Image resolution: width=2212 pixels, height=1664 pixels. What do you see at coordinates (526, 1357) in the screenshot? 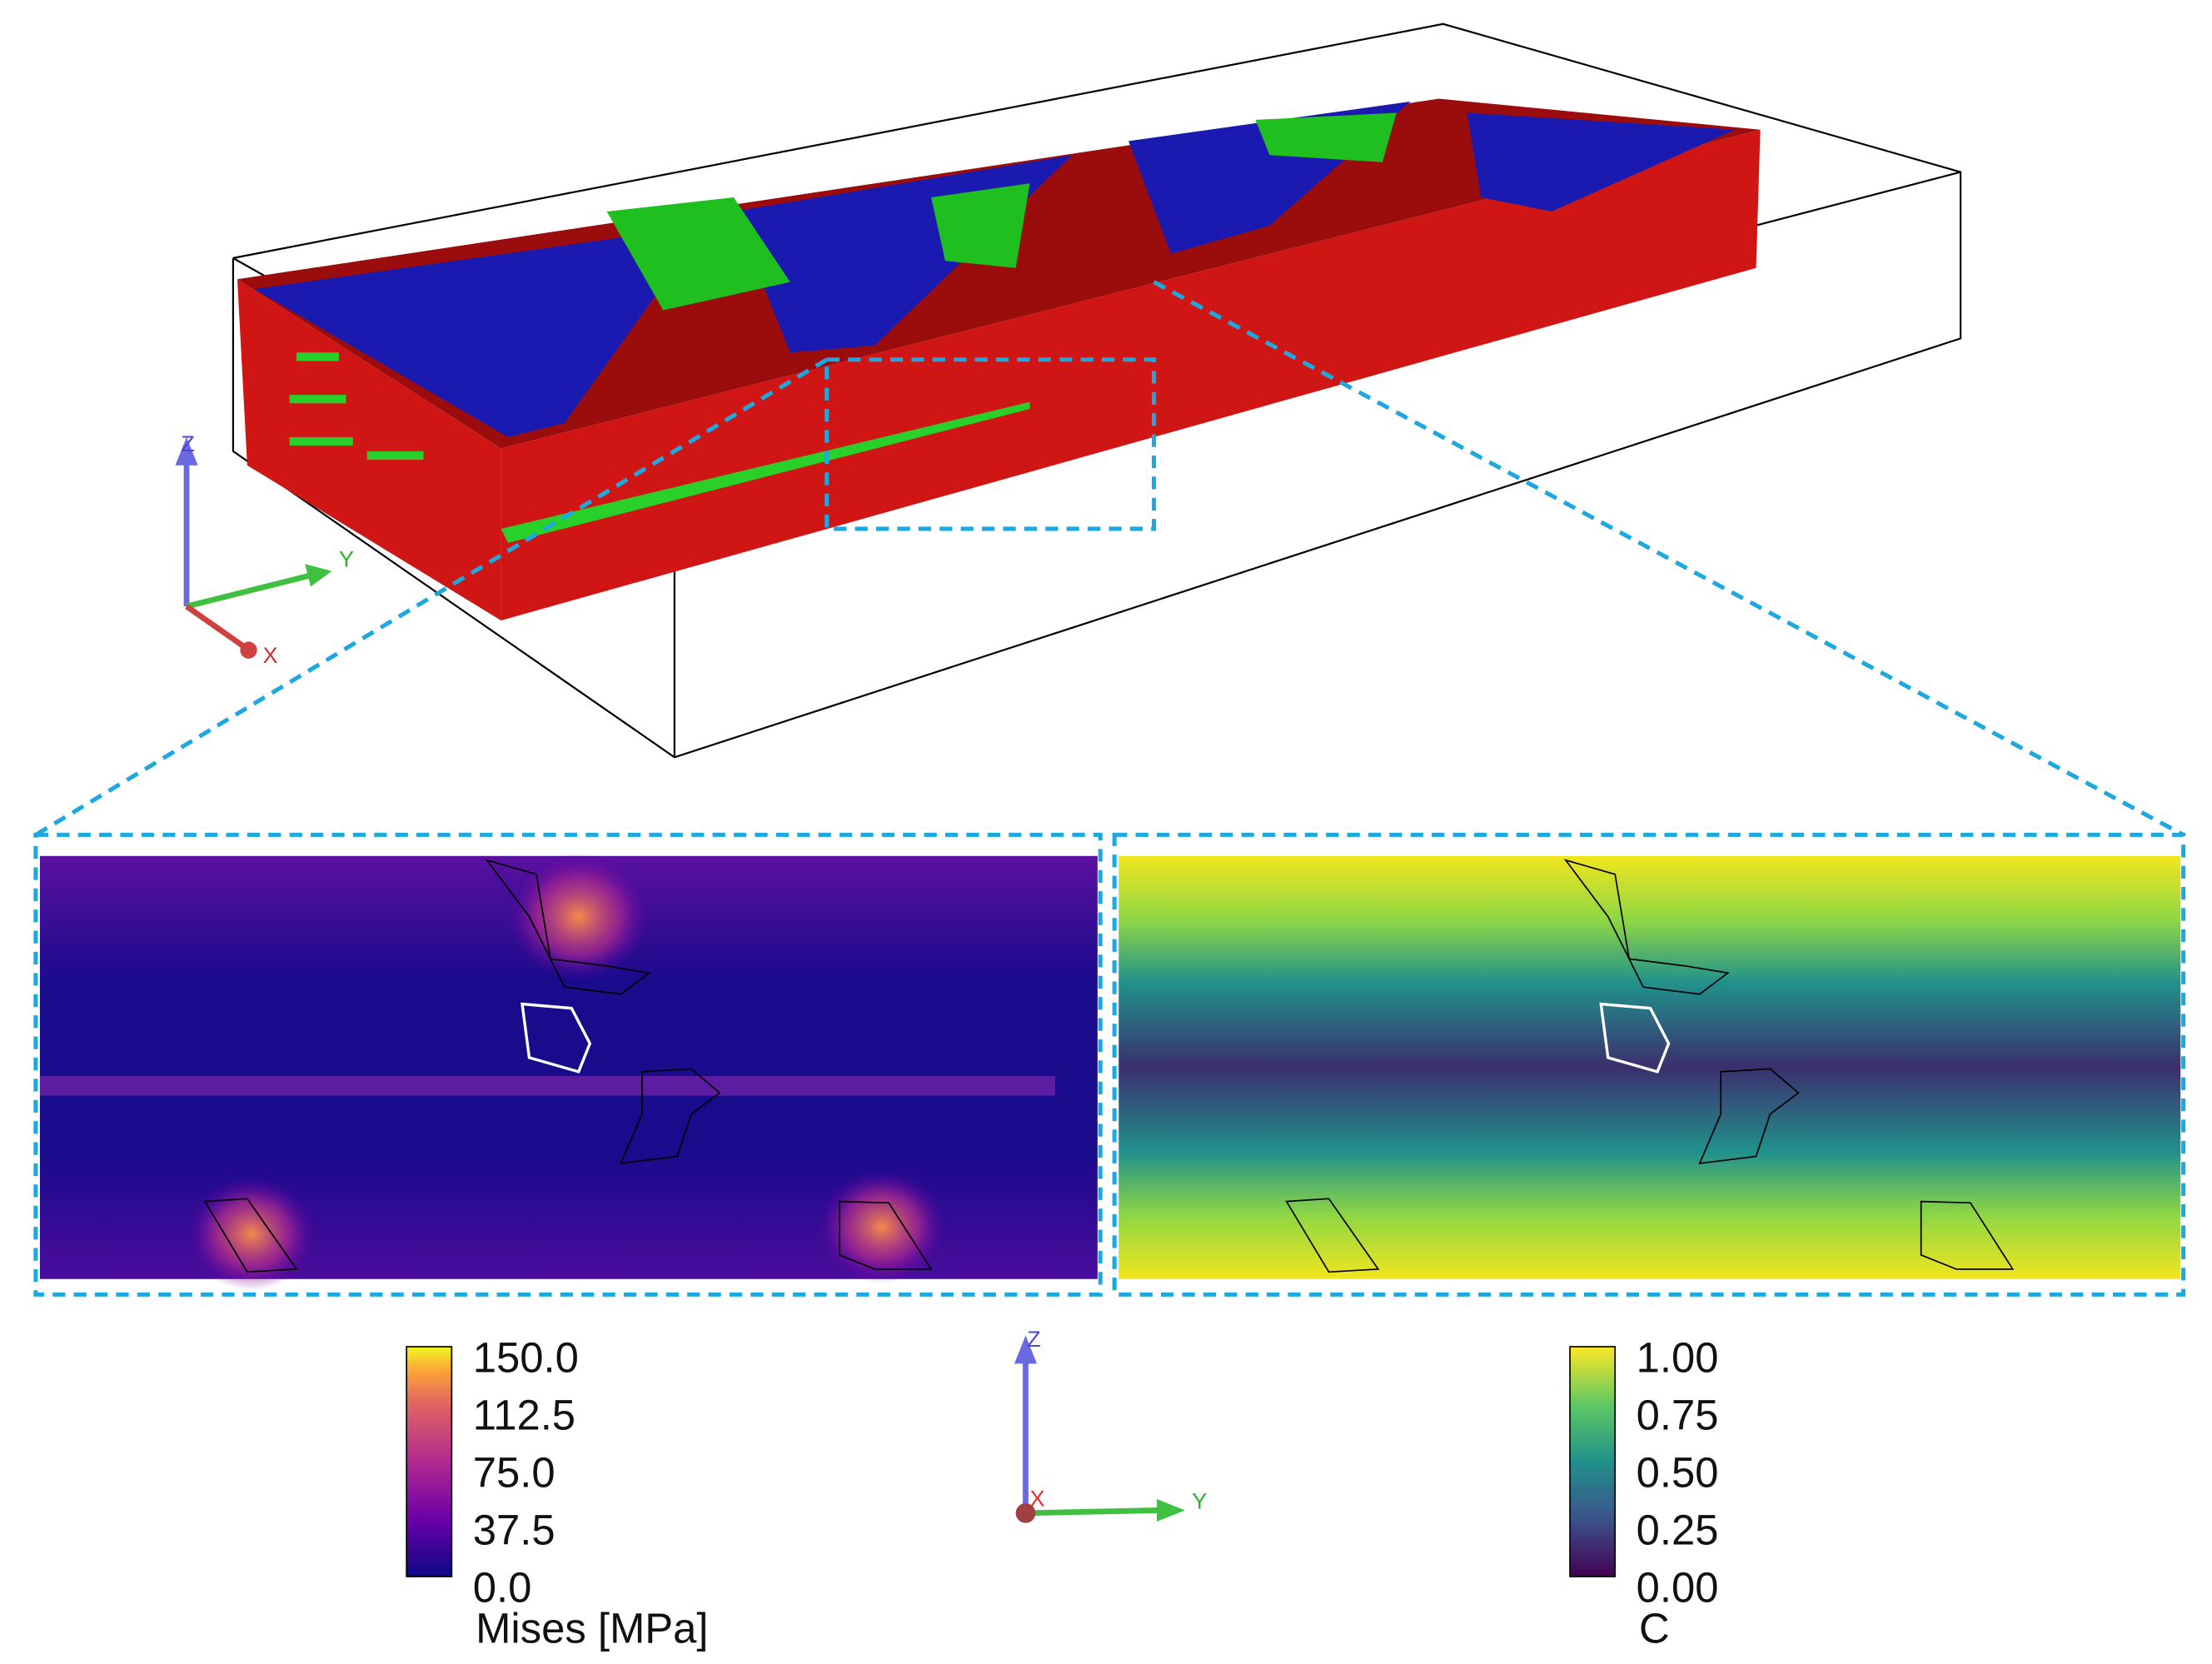
I see `colorbar-tick-label: 150.0` at bounding box center [526, 1357].